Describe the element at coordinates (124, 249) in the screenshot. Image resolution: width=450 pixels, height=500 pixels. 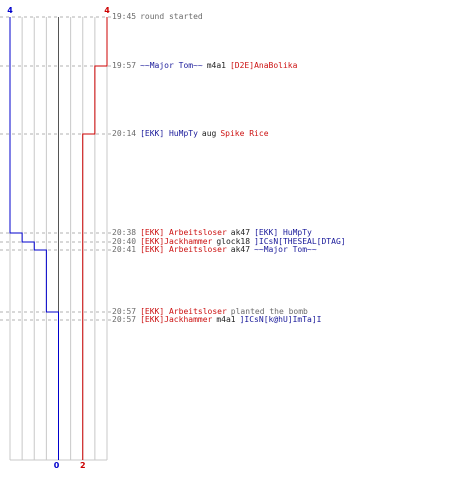
I see `event-time: 20:41` at that location.